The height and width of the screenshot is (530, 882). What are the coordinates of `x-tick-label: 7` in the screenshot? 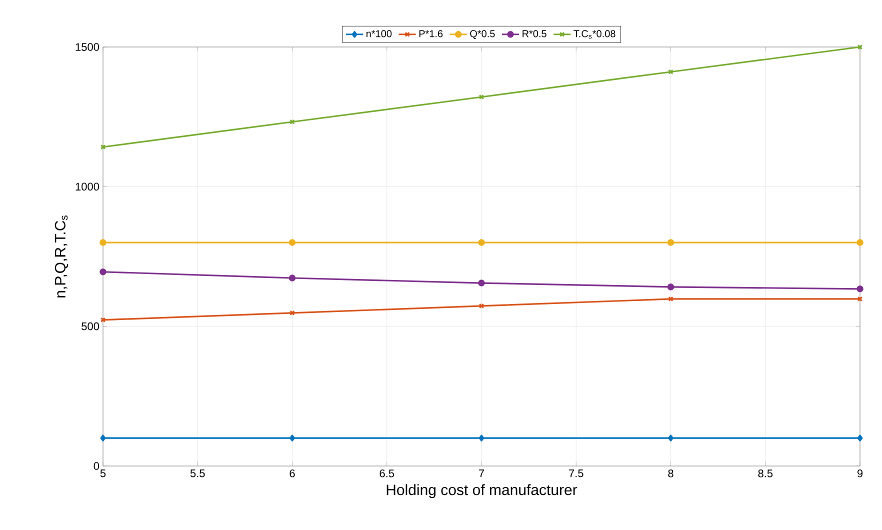 It's located at (481, 474).